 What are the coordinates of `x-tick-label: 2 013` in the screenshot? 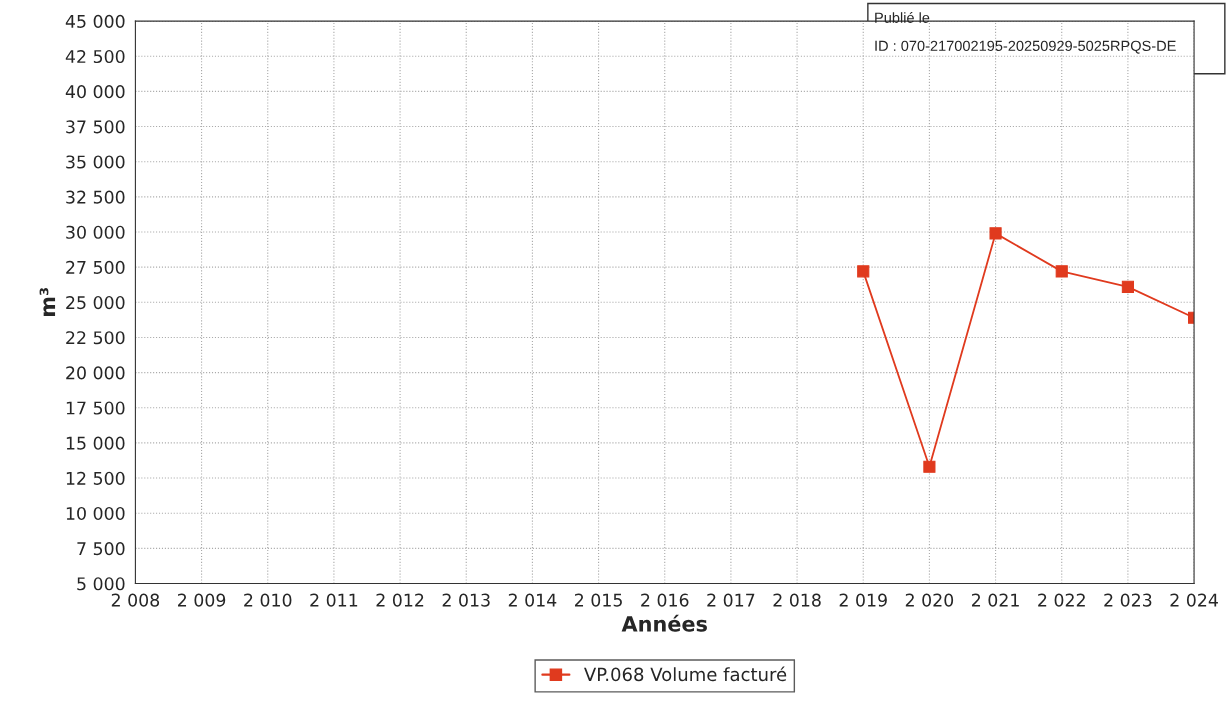 It's located at (466, 600).